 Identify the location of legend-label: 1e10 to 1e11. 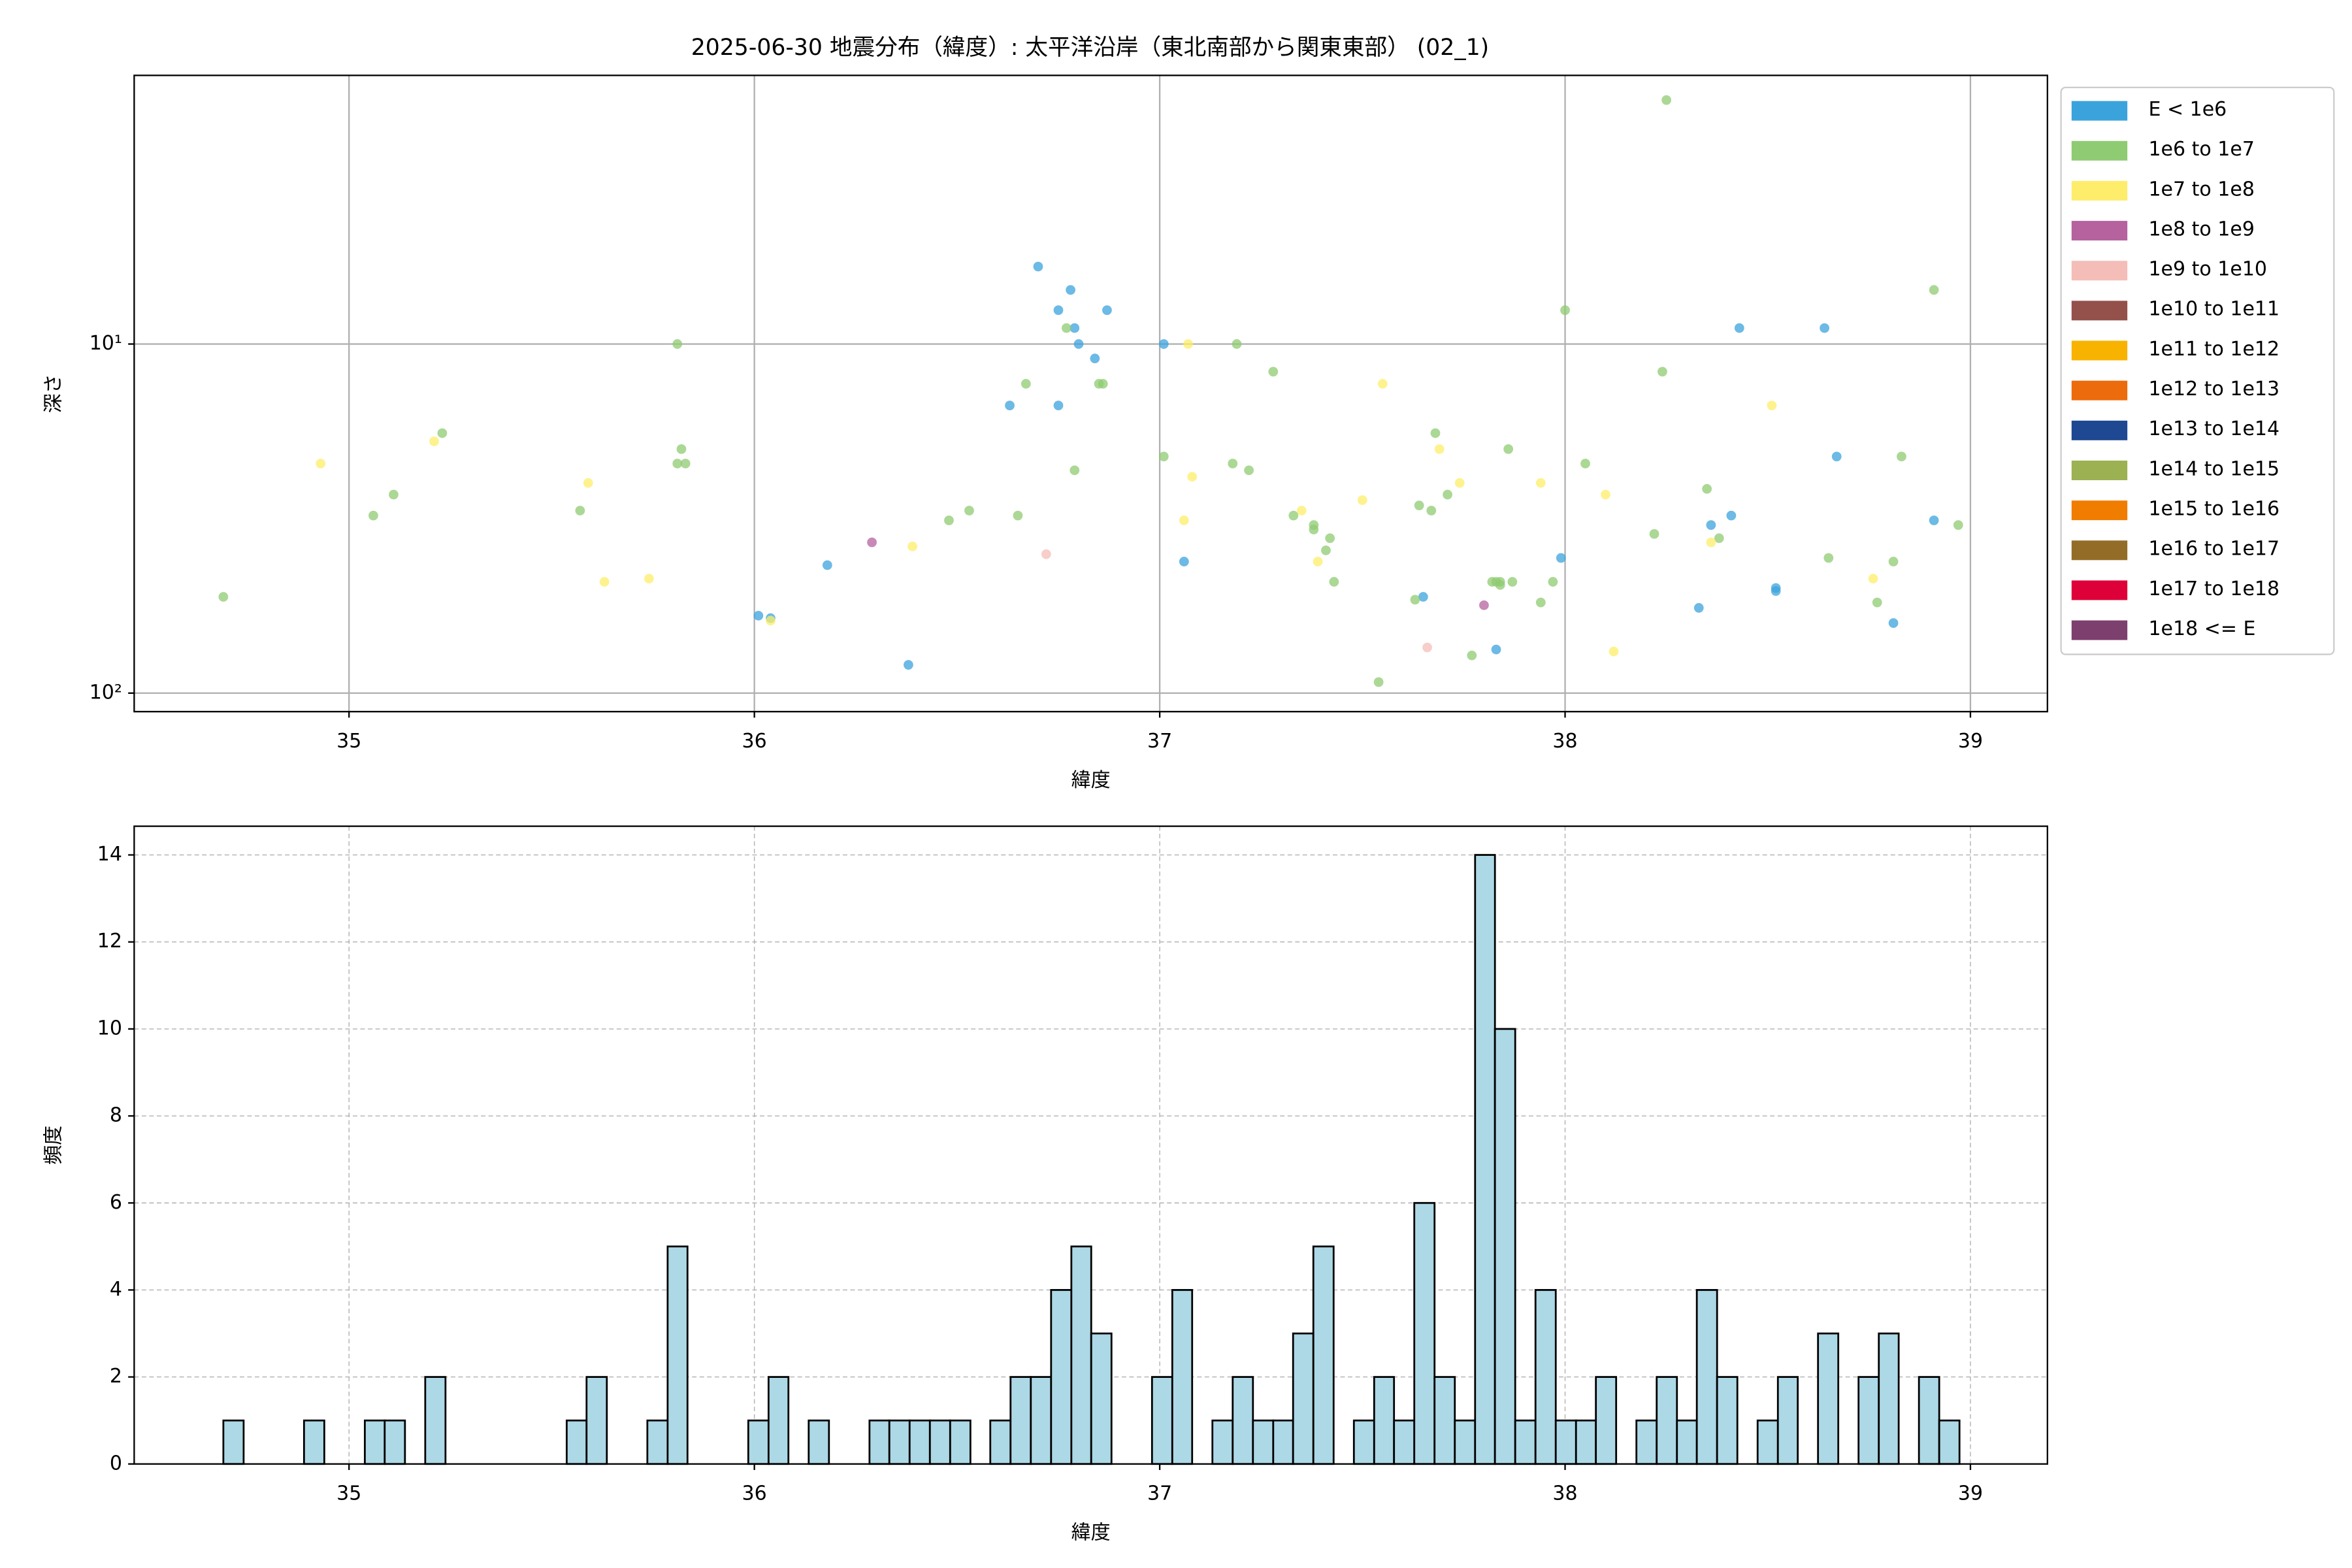
(2213, 309).